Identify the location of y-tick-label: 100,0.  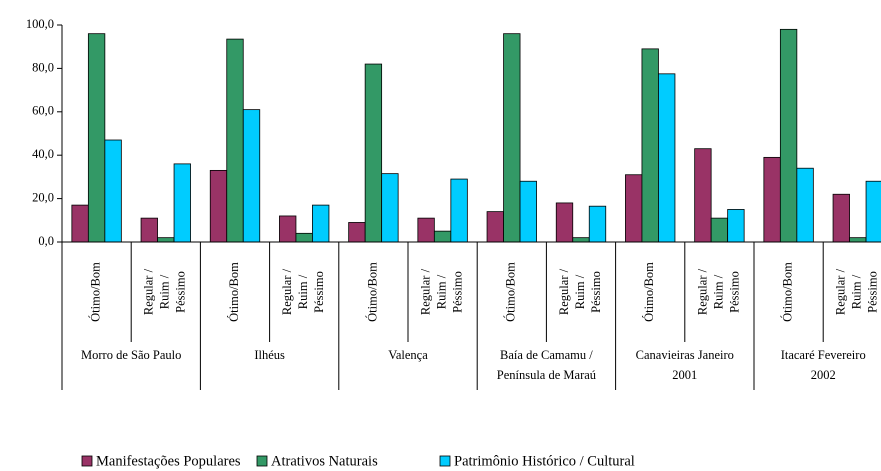
(40, 24).